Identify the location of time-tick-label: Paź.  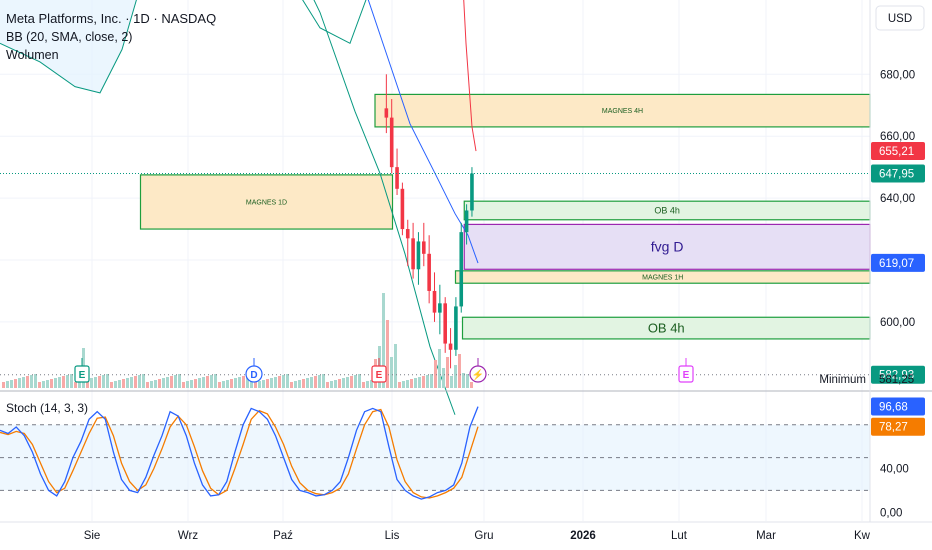
(283, 536).